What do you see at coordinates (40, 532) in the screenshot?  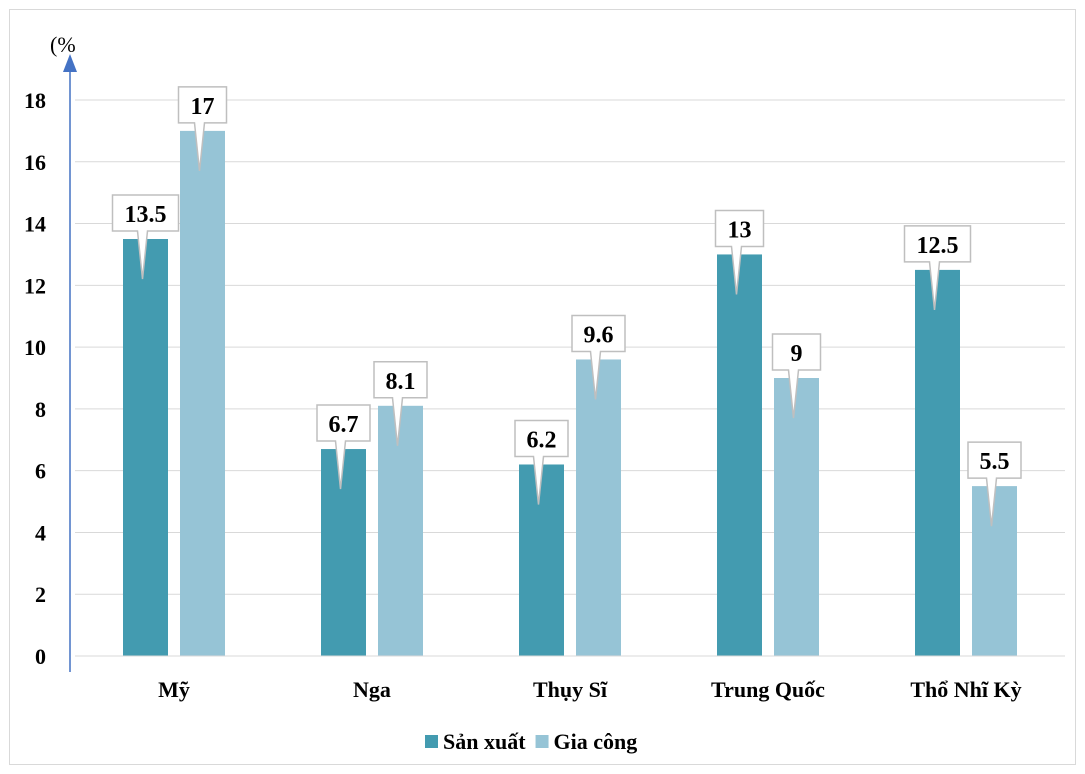 I see `y-tick-label: 4` at bounding box center [40, 532].